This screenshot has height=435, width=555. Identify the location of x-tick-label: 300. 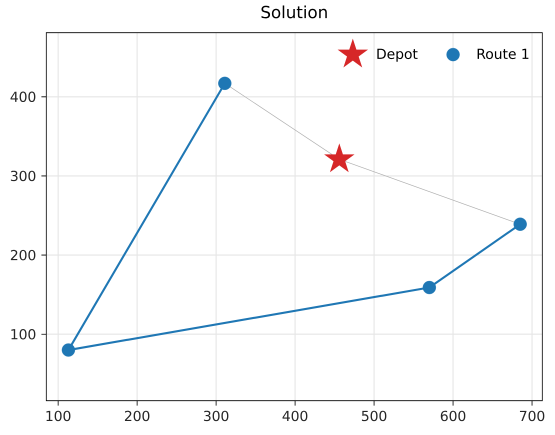
(216, 416).